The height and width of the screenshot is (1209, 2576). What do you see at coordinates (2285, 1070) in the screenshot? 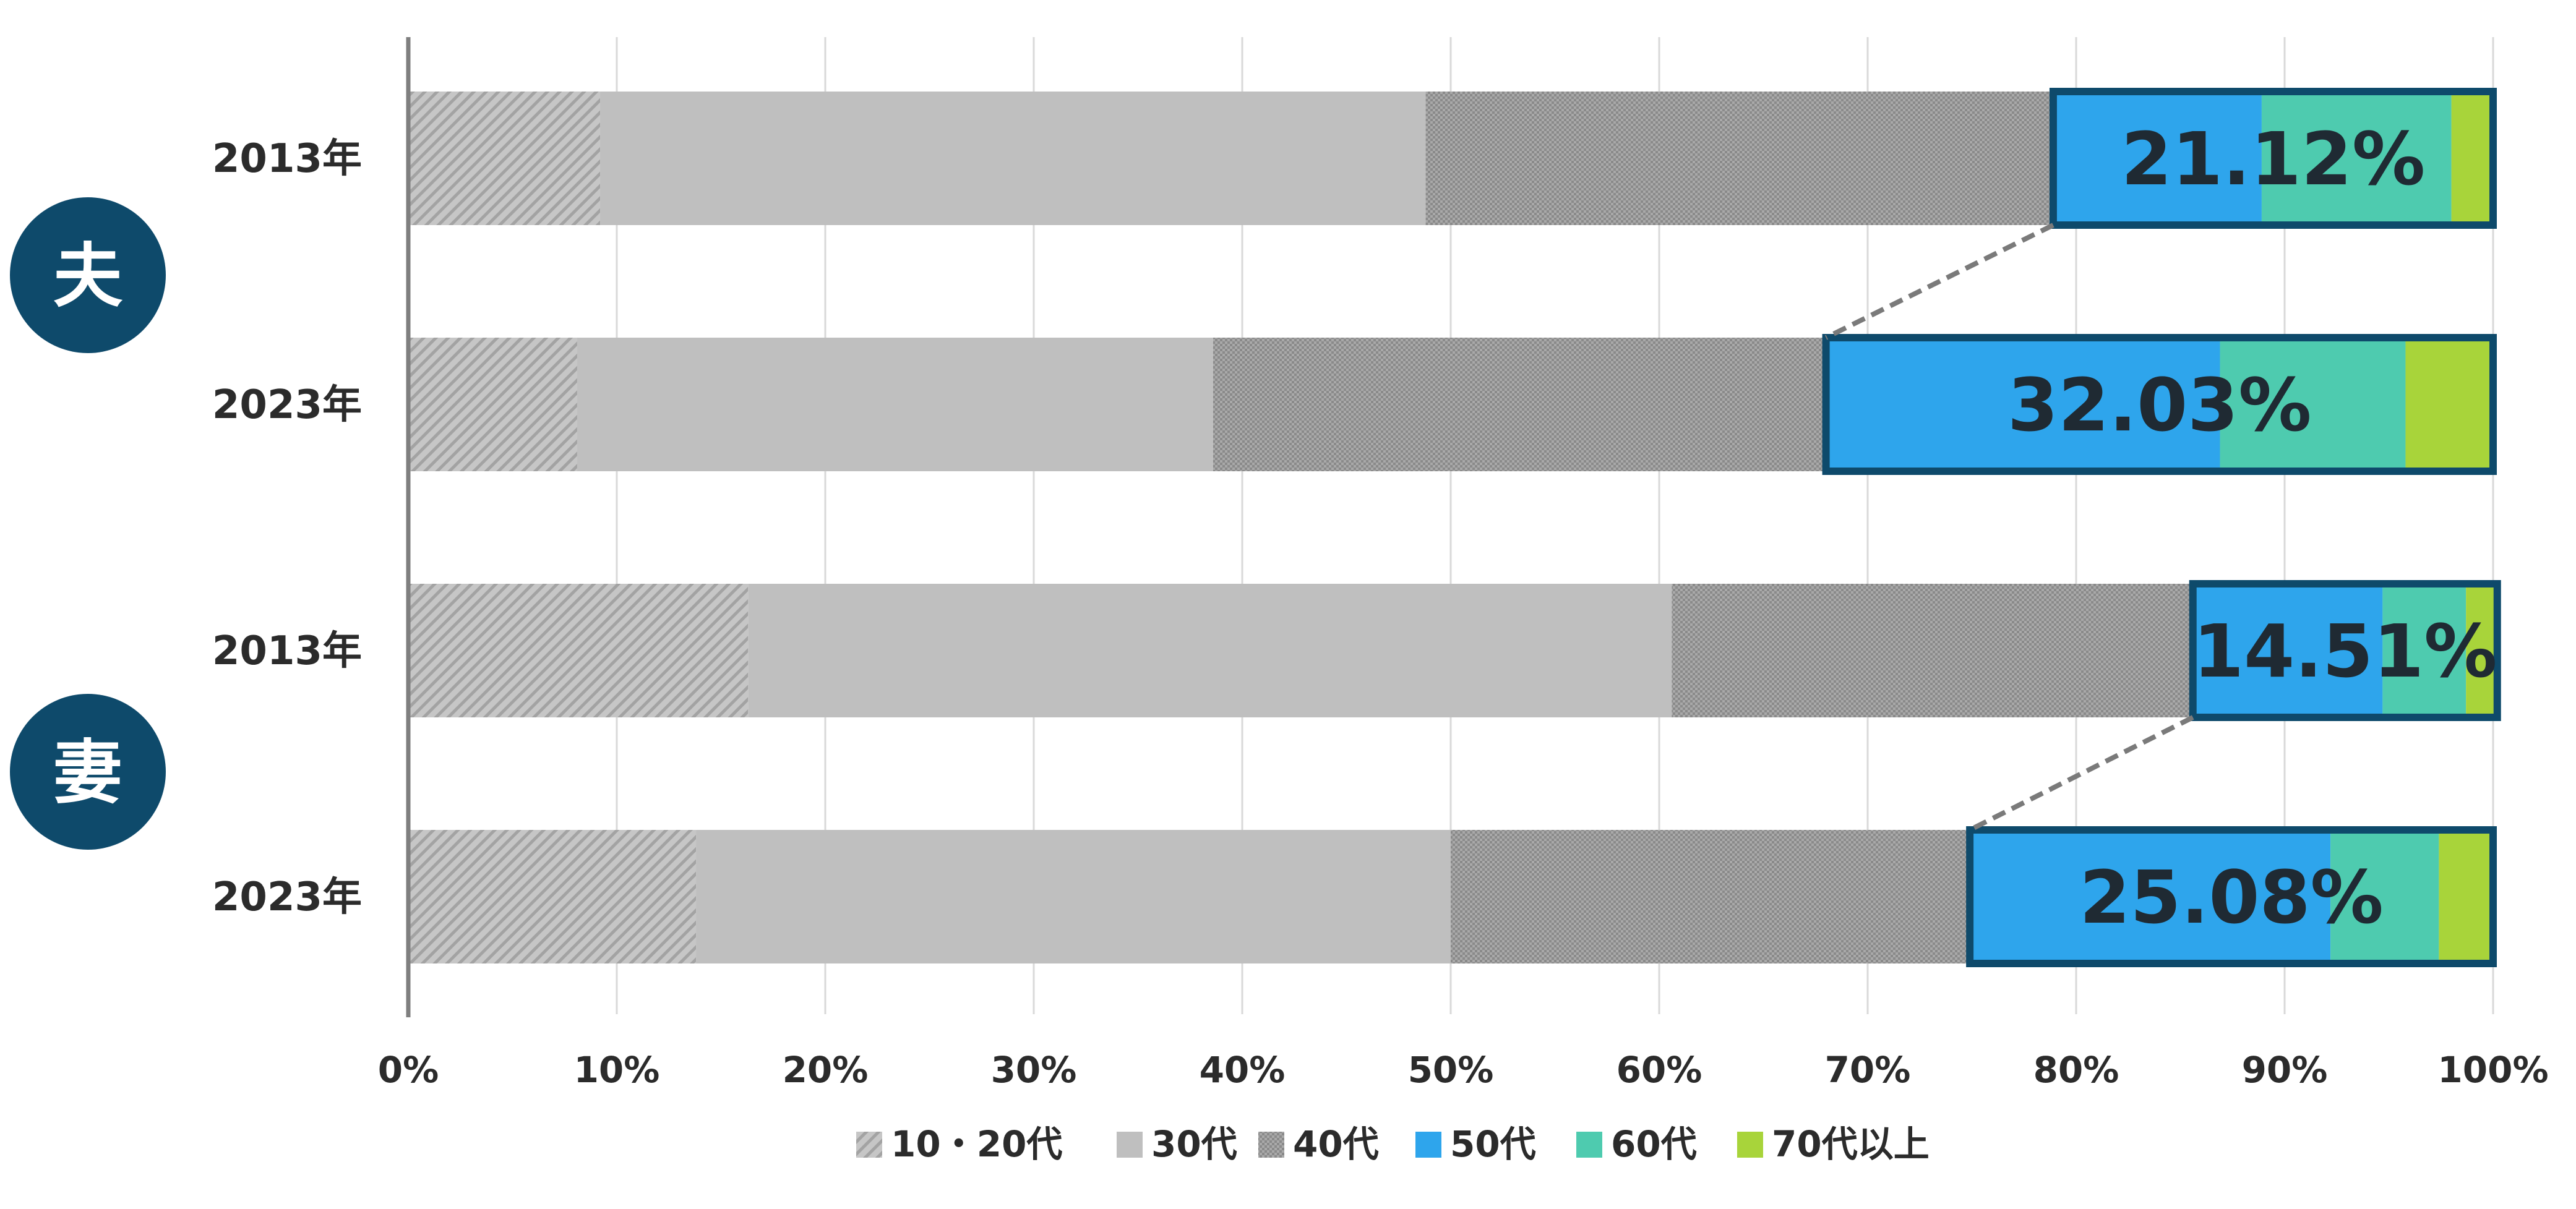
I see `x-tick-label: 90%` at bounding box center [2285, 1070].